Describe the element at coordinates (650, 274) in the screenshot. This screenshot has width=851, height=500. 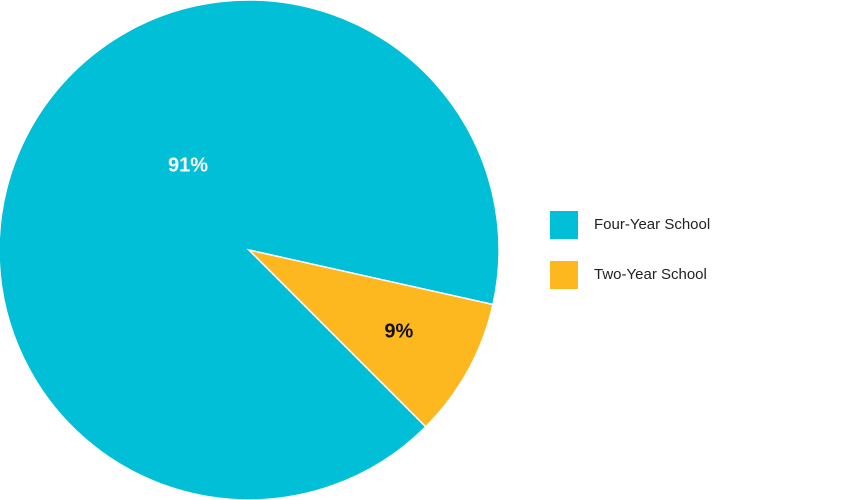
I see `legend-label: Two-Year School` at that location.